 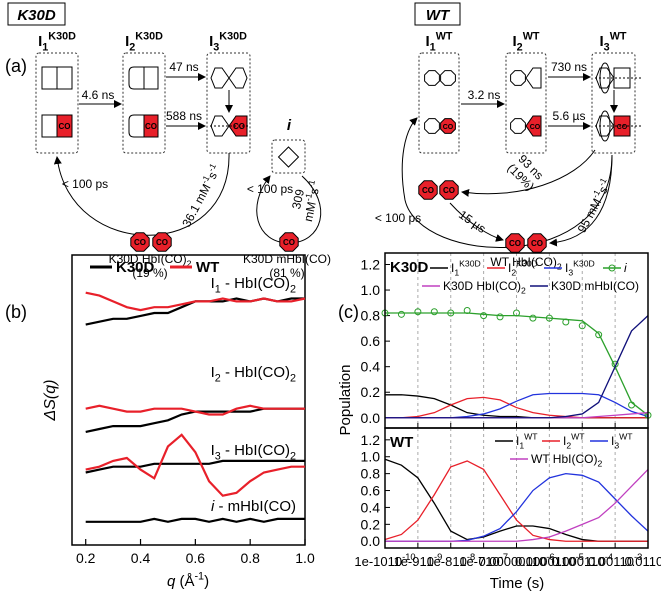 I want to click on rate: 588 ns, so click(x=184, y=116).